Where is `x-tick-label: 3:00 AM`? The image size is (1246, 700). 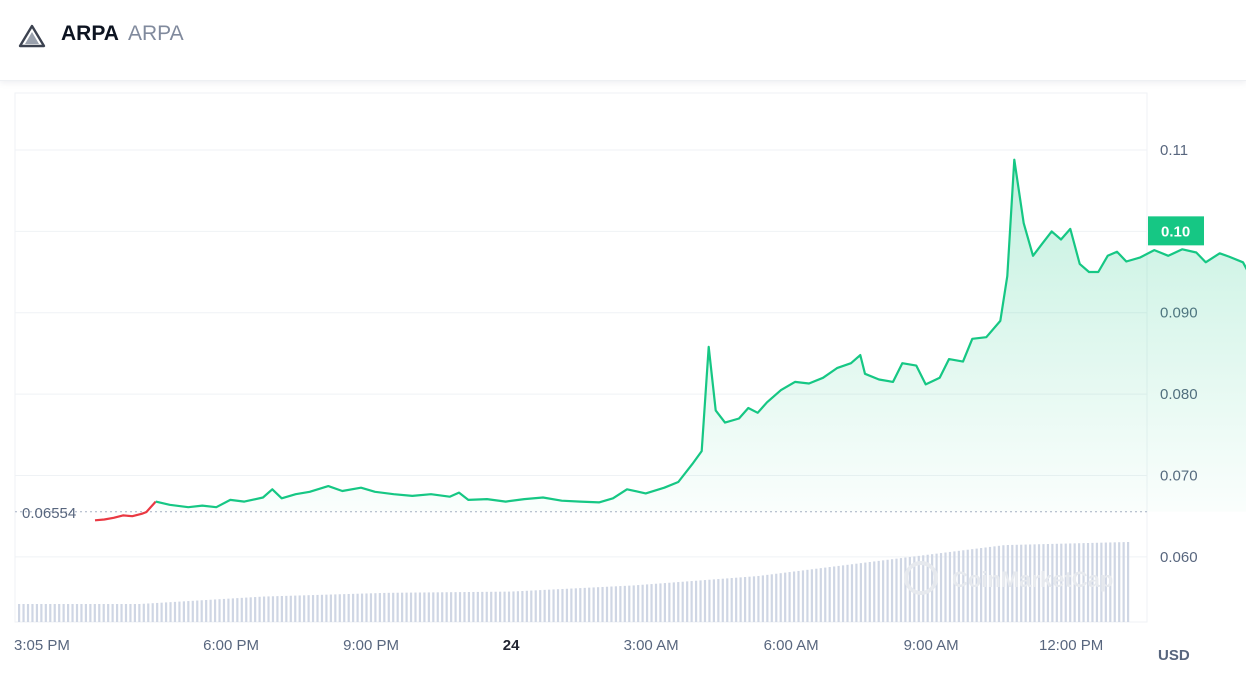
x-tick-label: 3:00 AM is located at coordinates (651, 645).